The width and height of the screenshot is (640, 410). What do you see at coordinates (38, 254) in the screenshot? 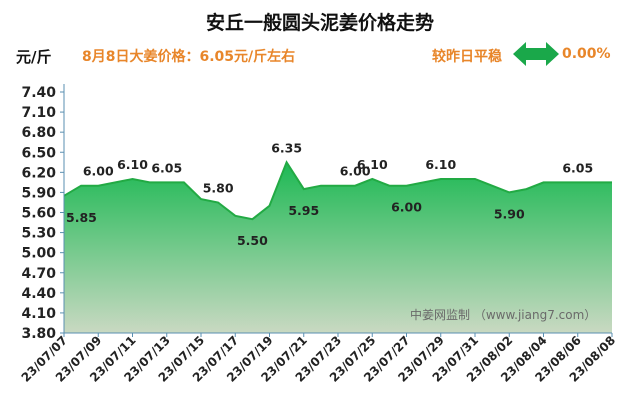
I see `y-tick-label: 5.00` at bounding box center [38, 254].